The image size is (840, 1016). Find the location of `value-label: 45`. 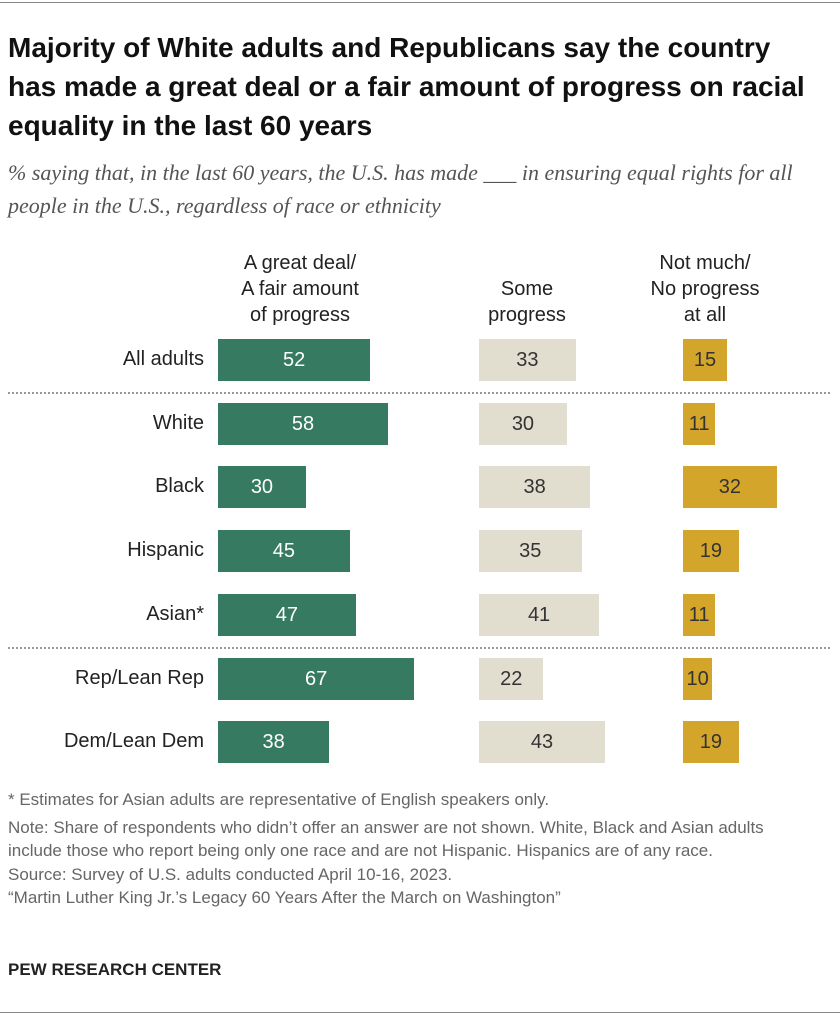

value-label: 45 is located at coordinates (284, 551).